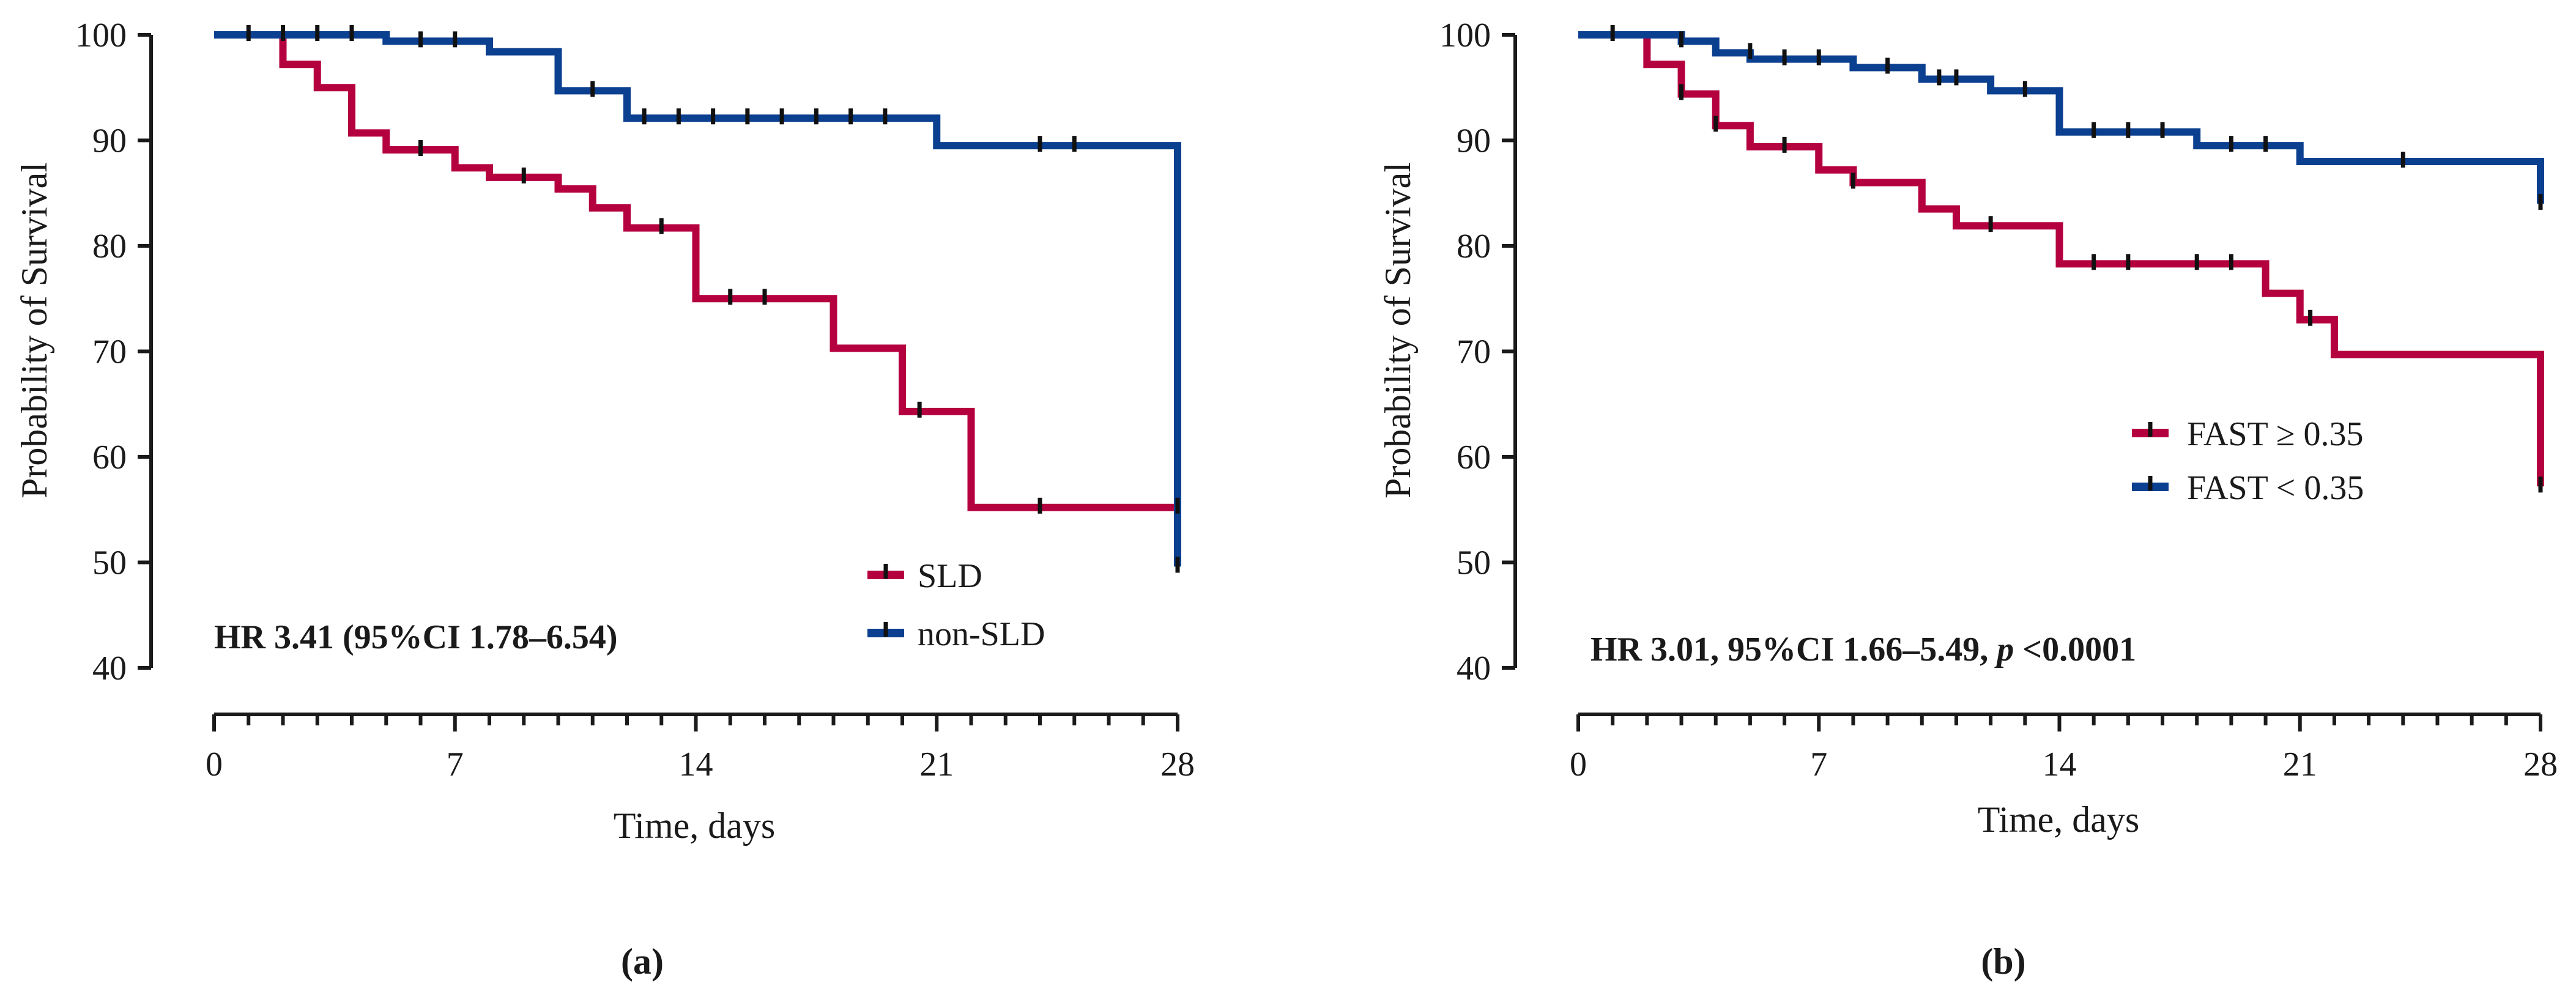  I want to click on panel-b-label: (b), so click(2003, 961).